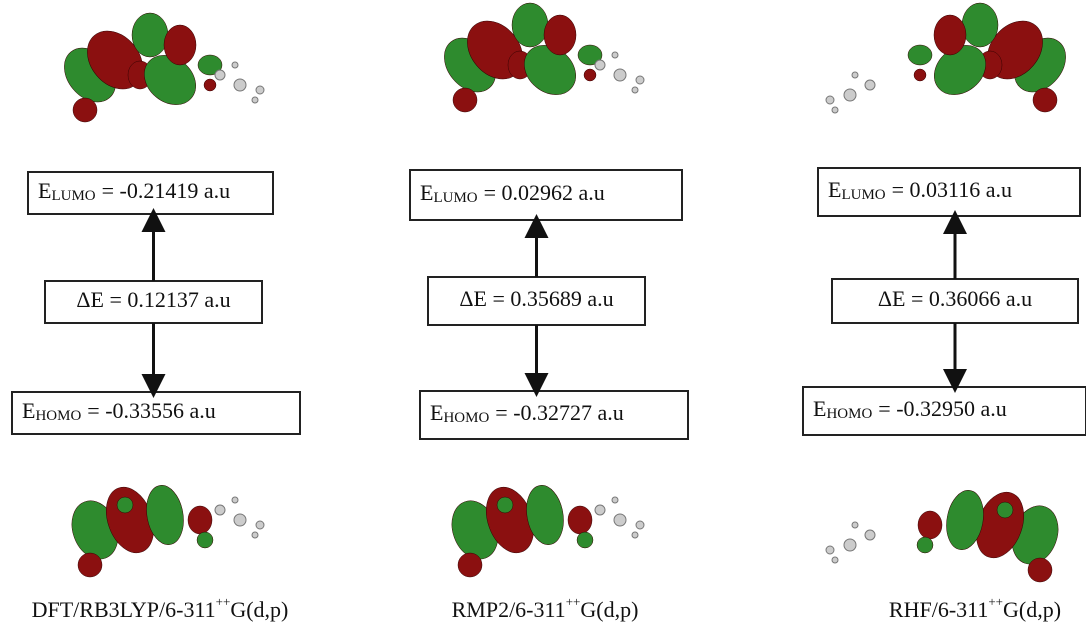 This screenshot has width=1086, height=638. I want to click on energy-value: = -0.32727 a.u, so click(559, 412).